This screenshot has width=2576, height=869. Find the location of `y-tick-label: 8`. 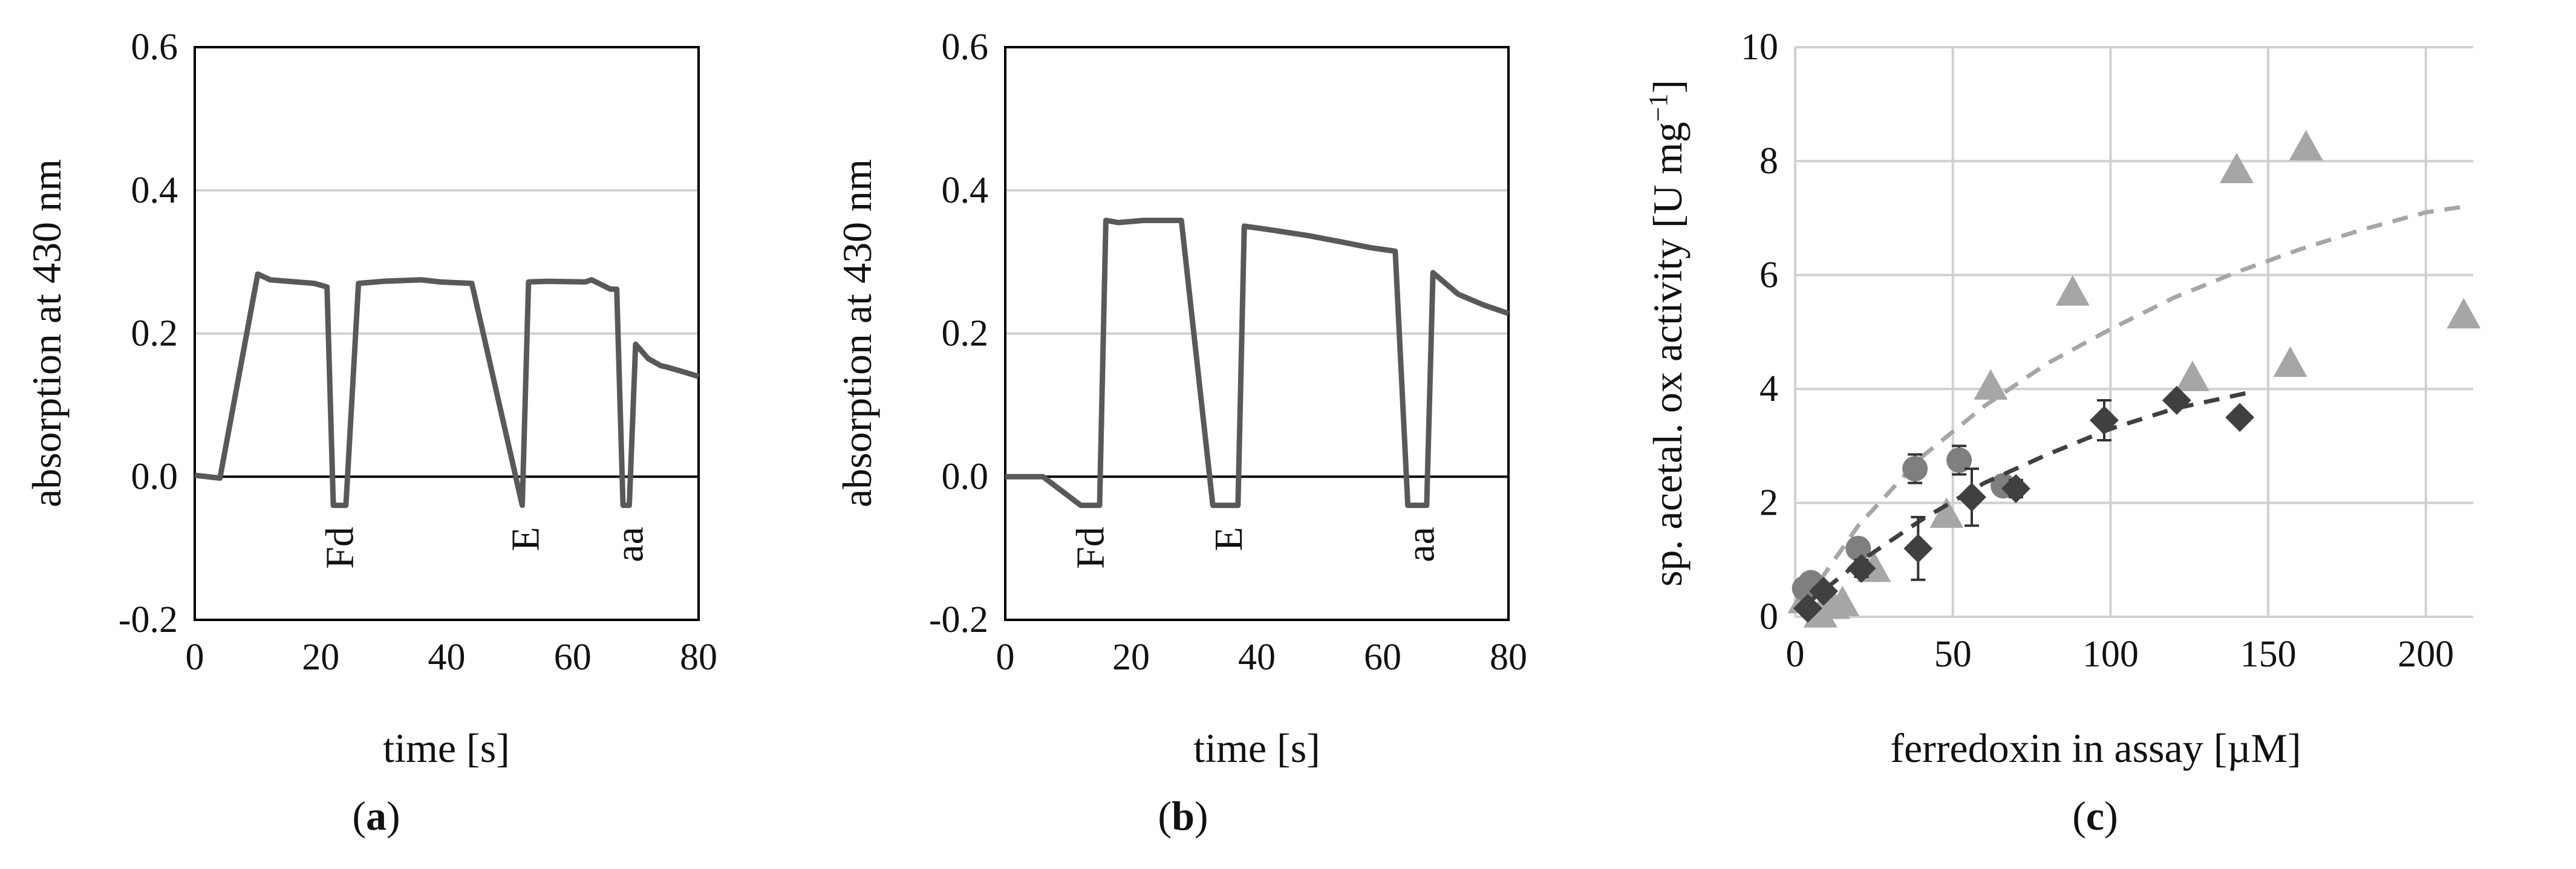

y-tick-label: 8 is located at coordinates (1768, 160).